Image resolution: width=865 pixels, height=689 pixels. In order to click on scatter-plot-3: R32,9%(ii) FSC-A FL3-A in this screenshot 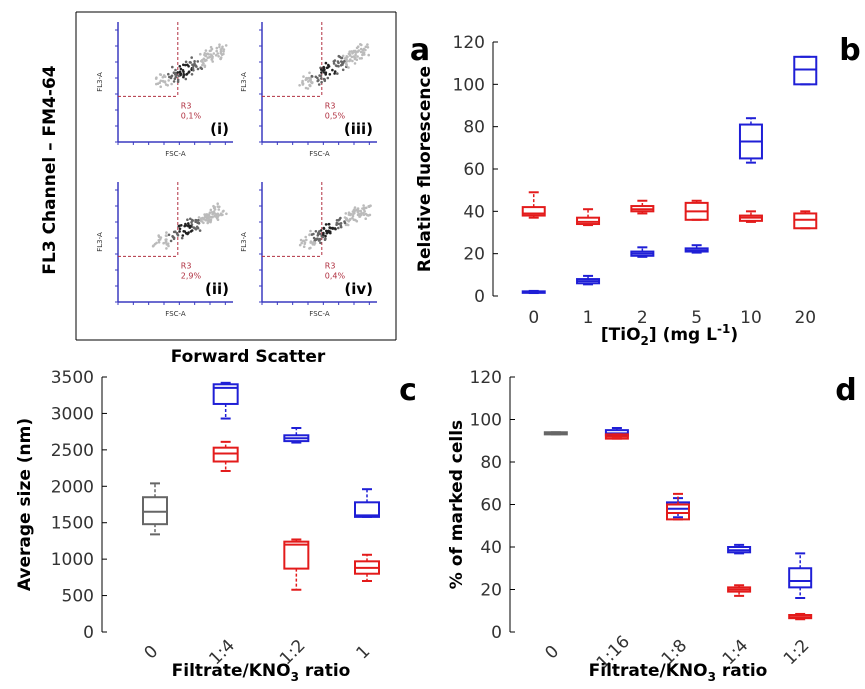, I will do `click(164, 250)`.